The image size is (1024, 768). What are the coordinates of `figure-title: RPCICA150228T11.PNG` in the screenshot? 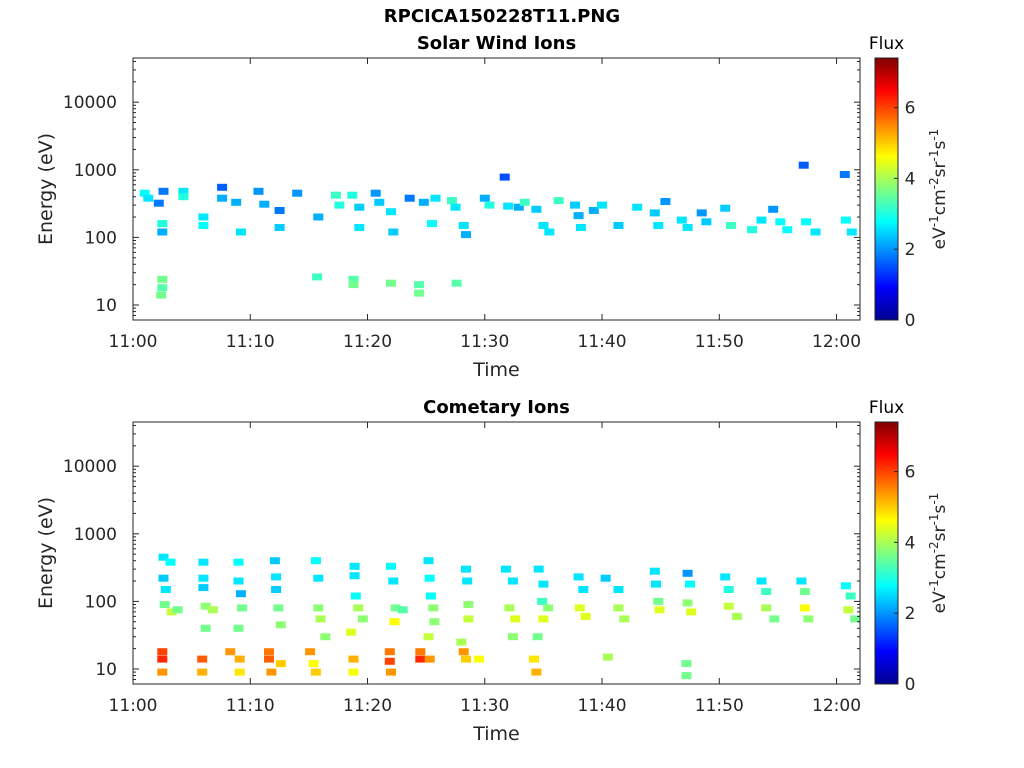 It's located at (502, 16).